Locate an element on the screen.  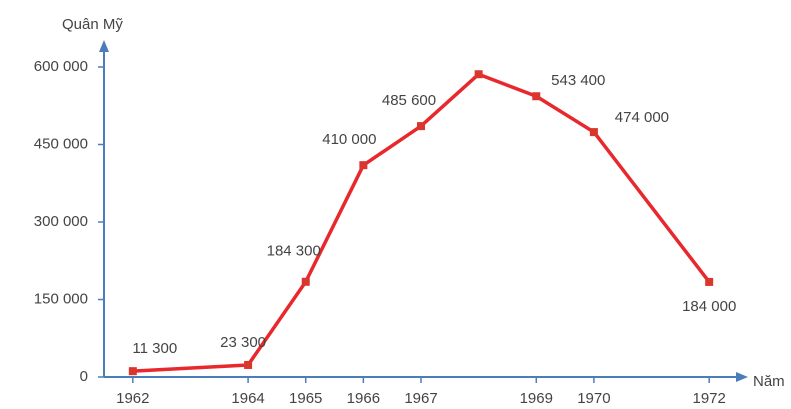
value-label: 184 000 is located at coordinates (709, 306).